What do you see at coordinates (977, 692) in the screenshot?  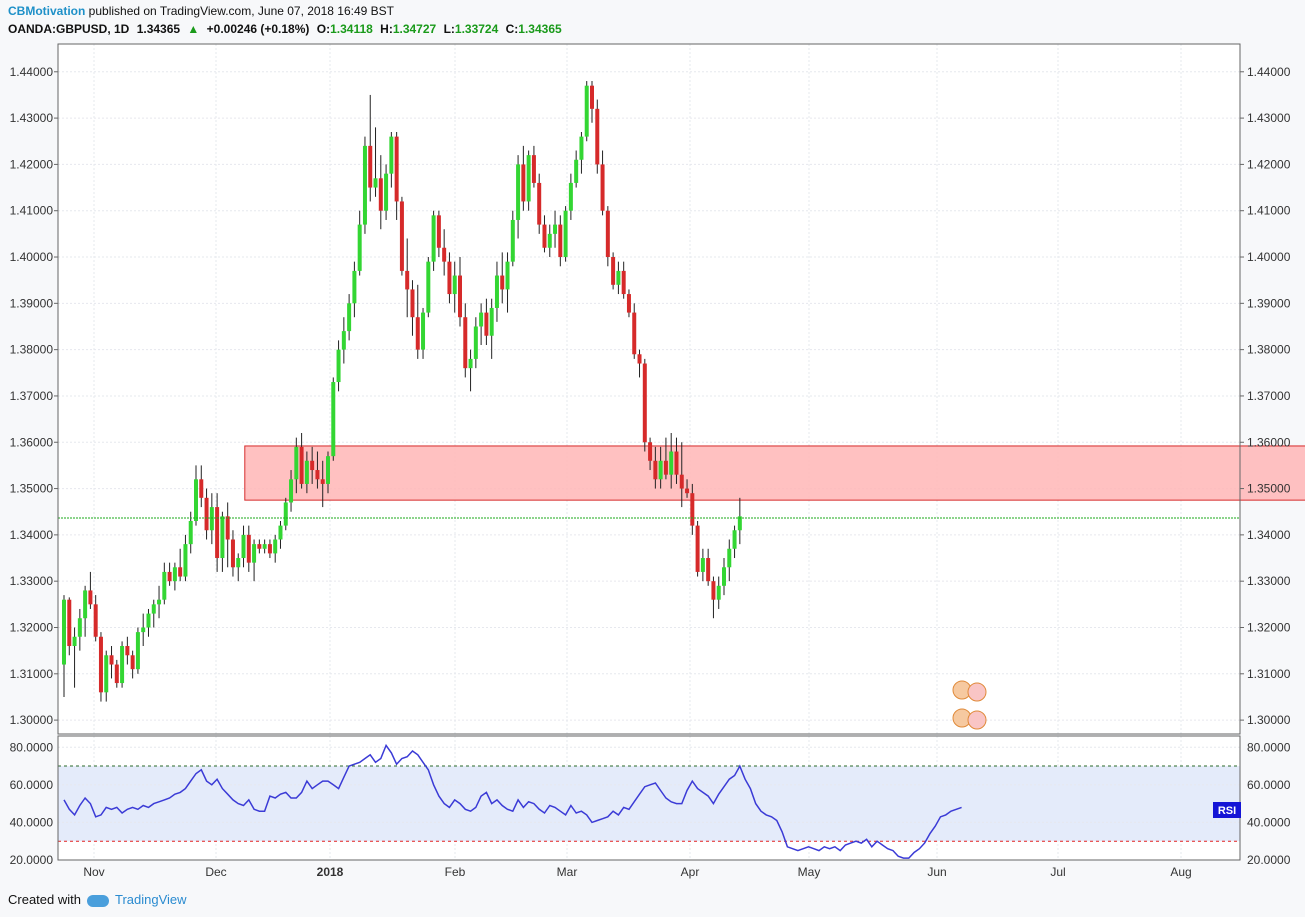 I see `uk-flag-event-icon` at bounding box center [977, 692].